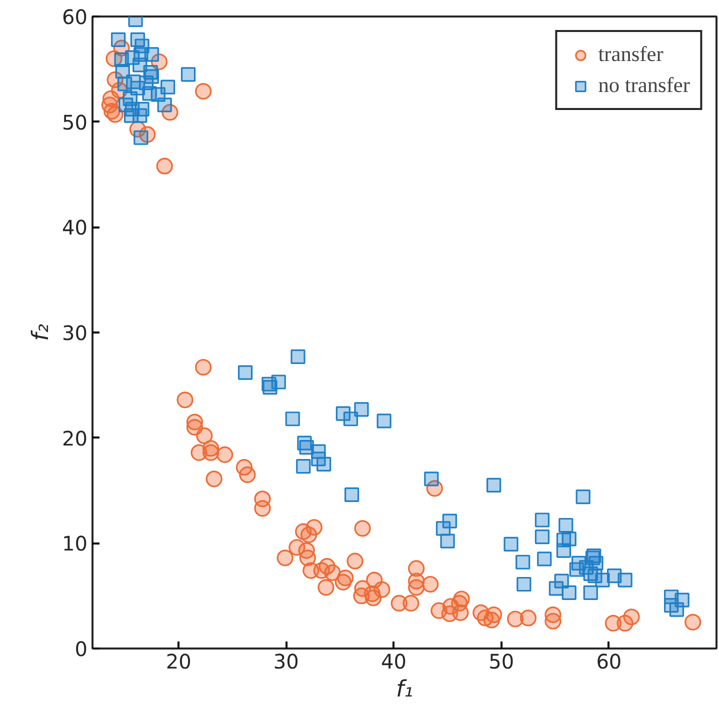 The image size is (719, 705). I want to click on y-tick-label: 0, so click(81, 649).